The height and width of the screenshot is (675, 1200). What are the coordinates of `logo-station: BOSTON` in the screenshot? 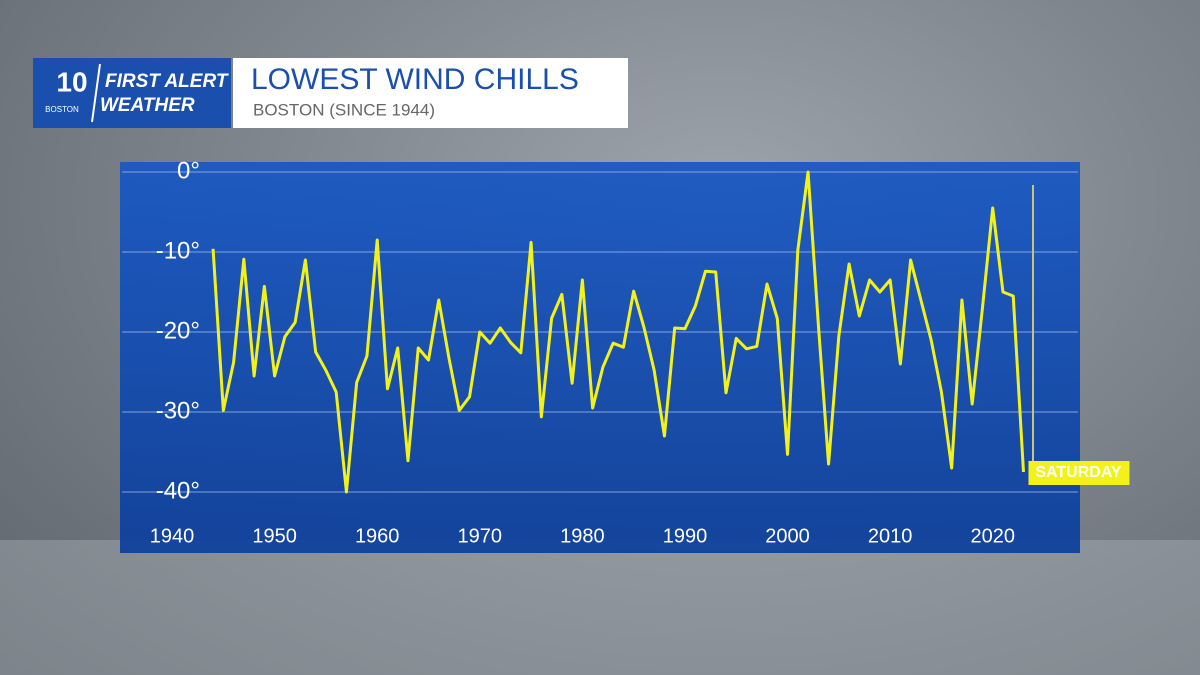 It's located at (62, 109).